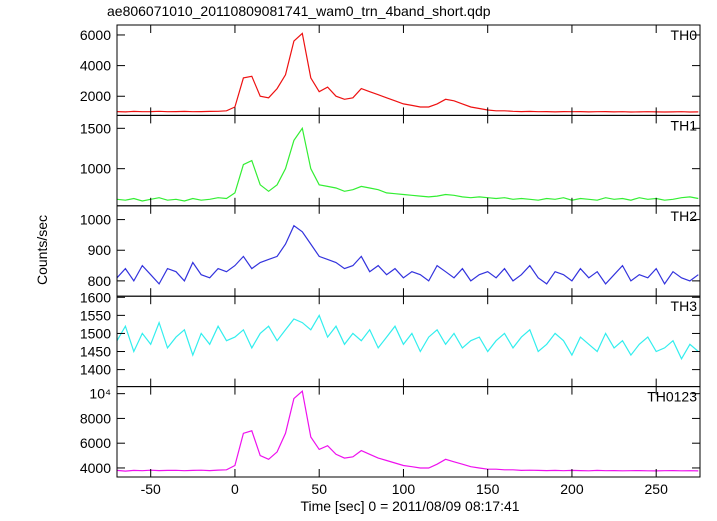 This screenshot has height=521, width=717. Describe the element at coordinates (409, 506) in the screenshot. I see `x-axis-label: Time [sec] 0 = 2011/08/09 08:17:41` at that location.